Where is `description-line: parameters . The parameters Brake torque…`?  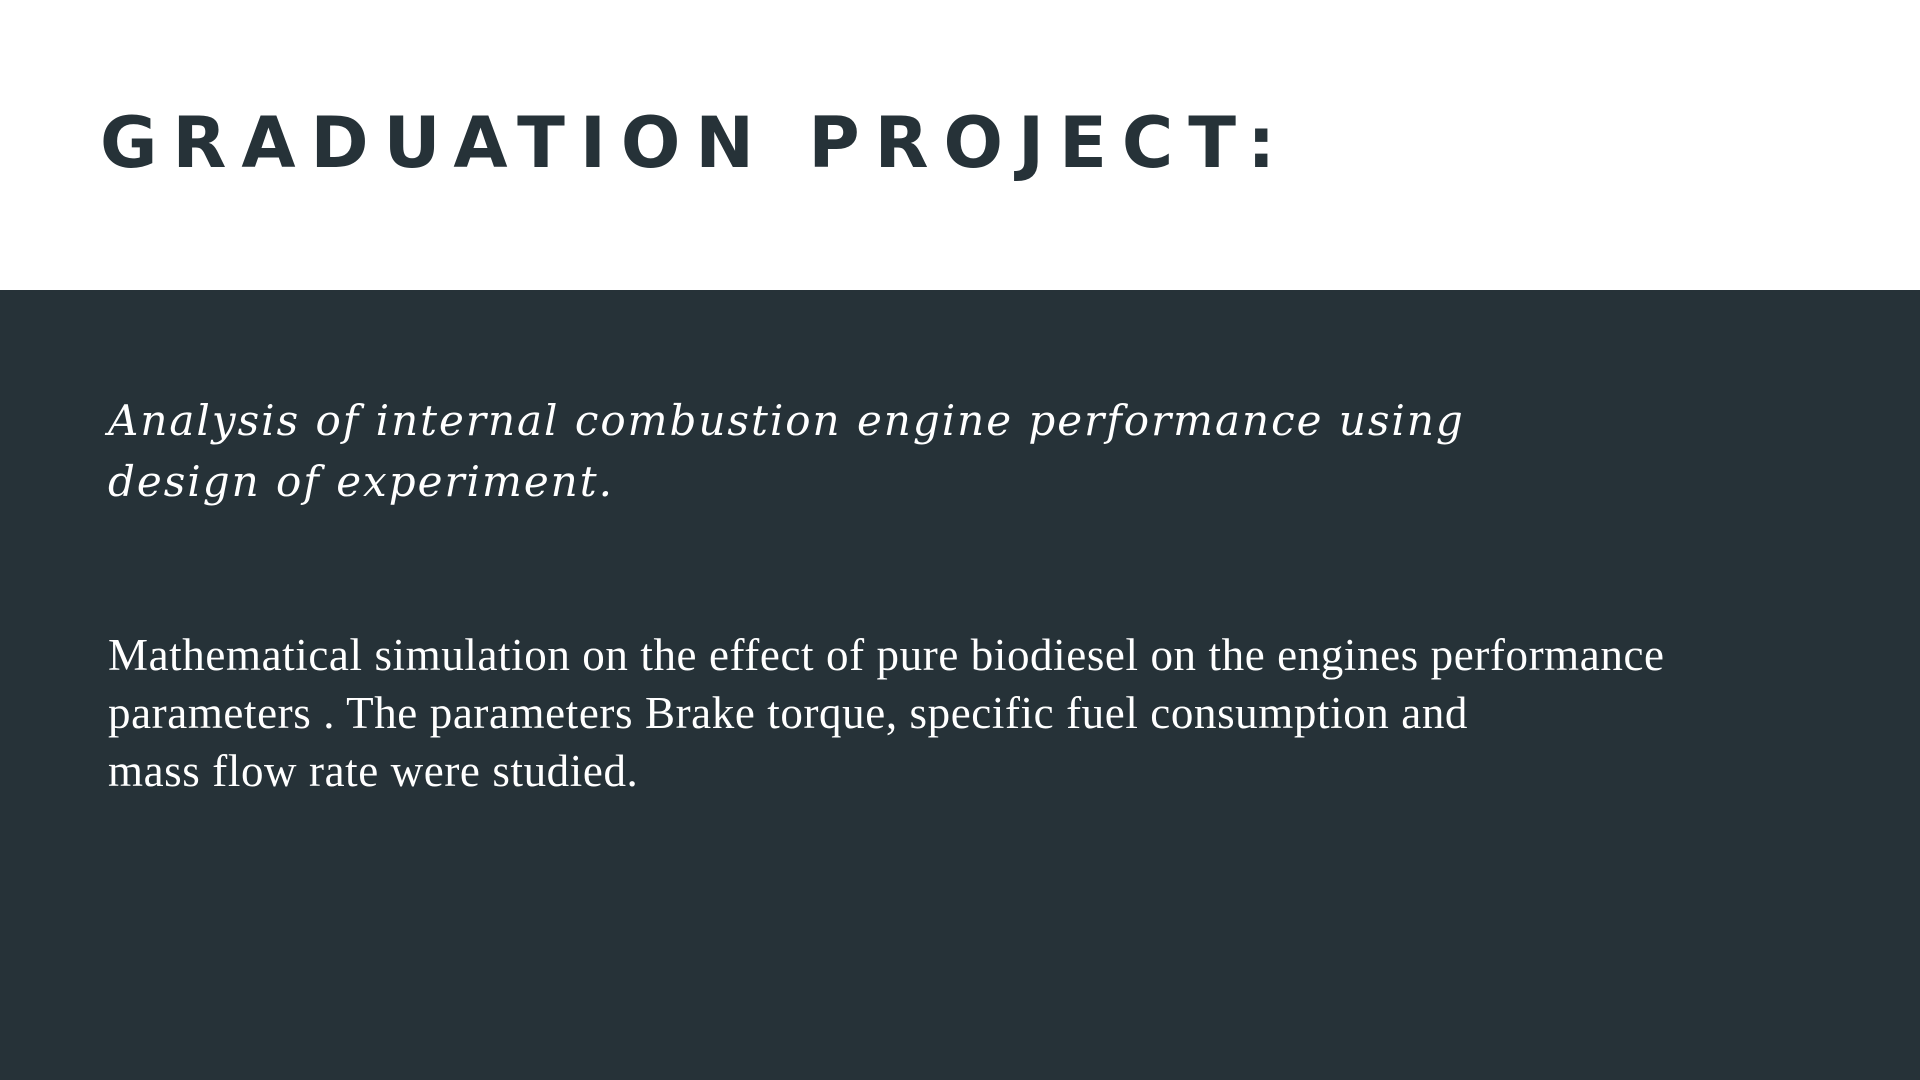 description-line: parameters . The parameters Brake torque… is located at coordinates (788, 713).